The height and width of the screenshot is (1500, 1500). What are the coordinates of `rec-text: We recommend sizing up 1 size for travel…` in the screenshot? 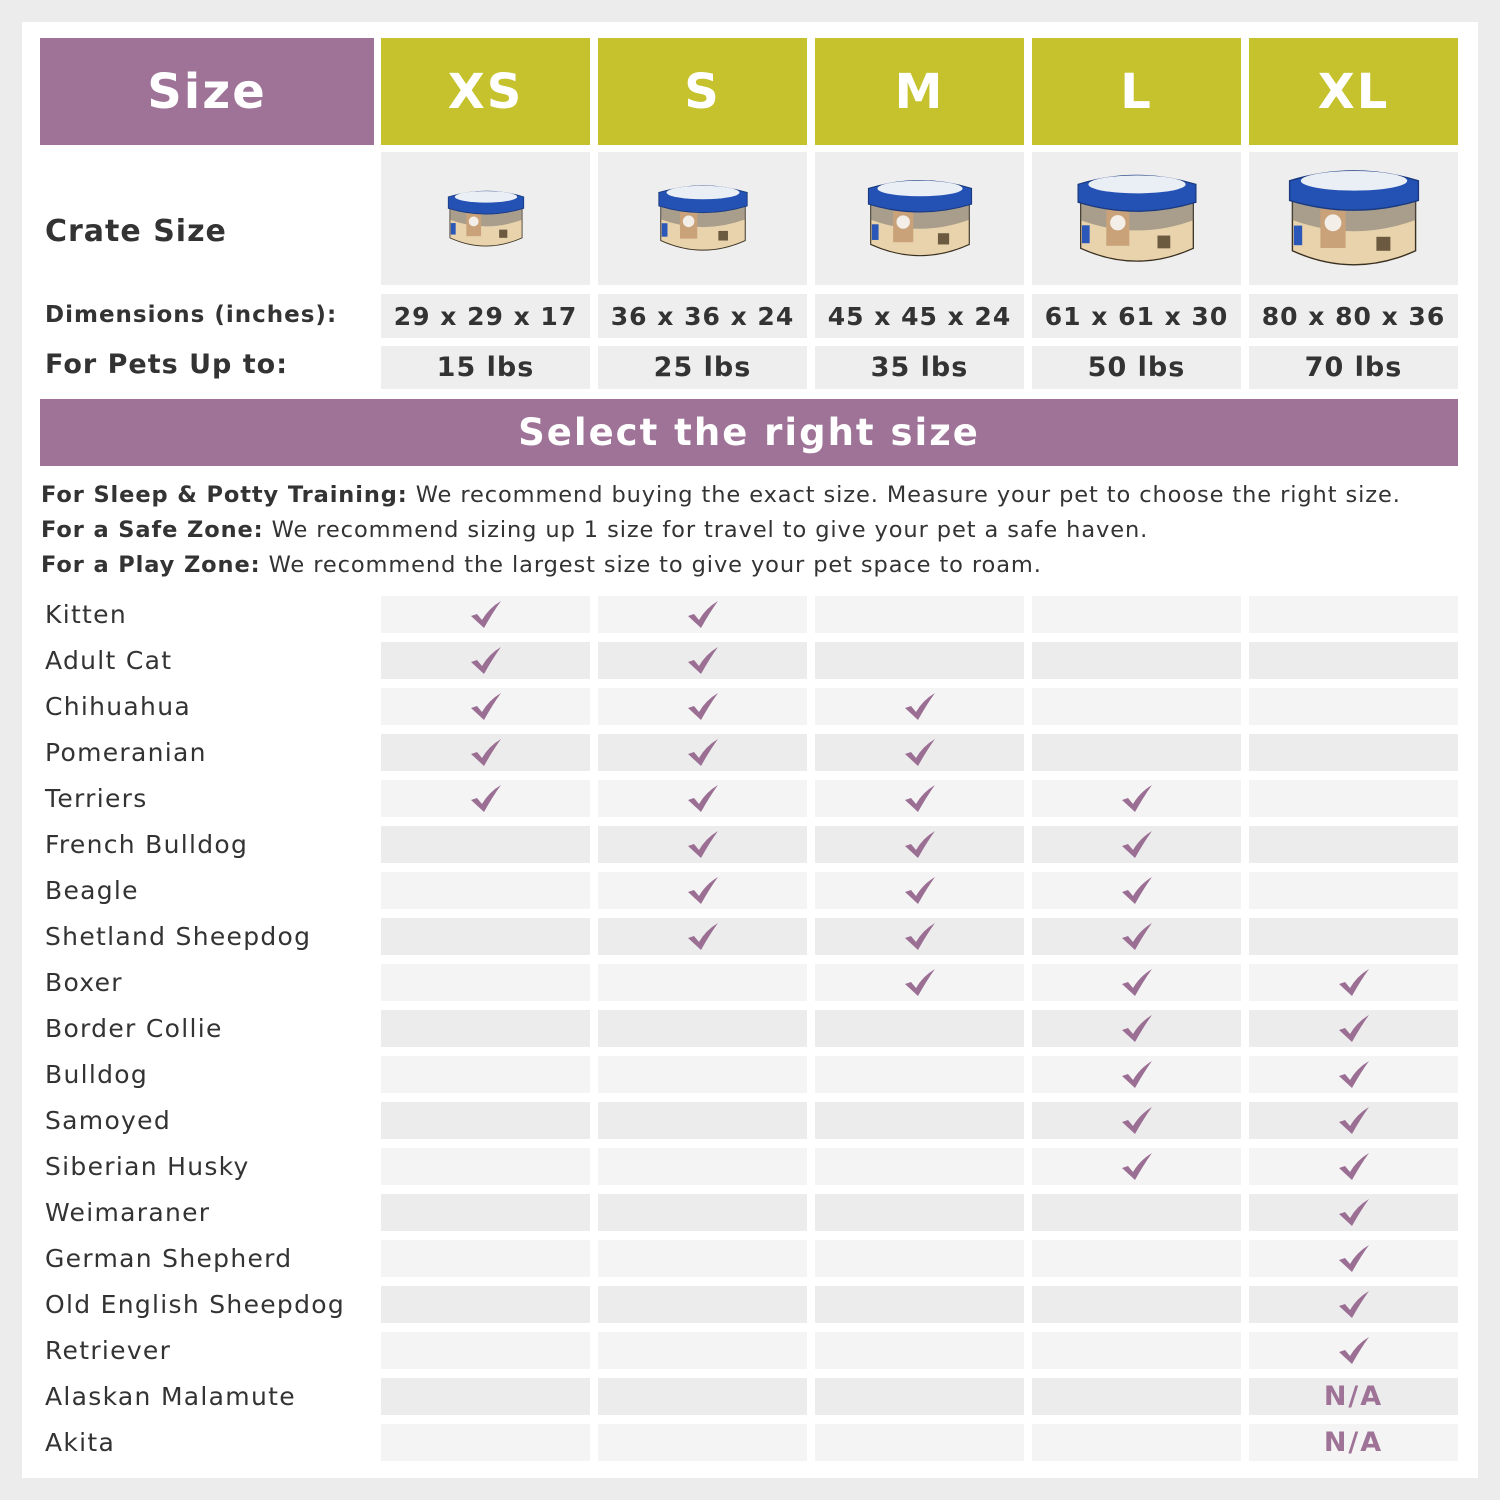 It's located at (706, 530).